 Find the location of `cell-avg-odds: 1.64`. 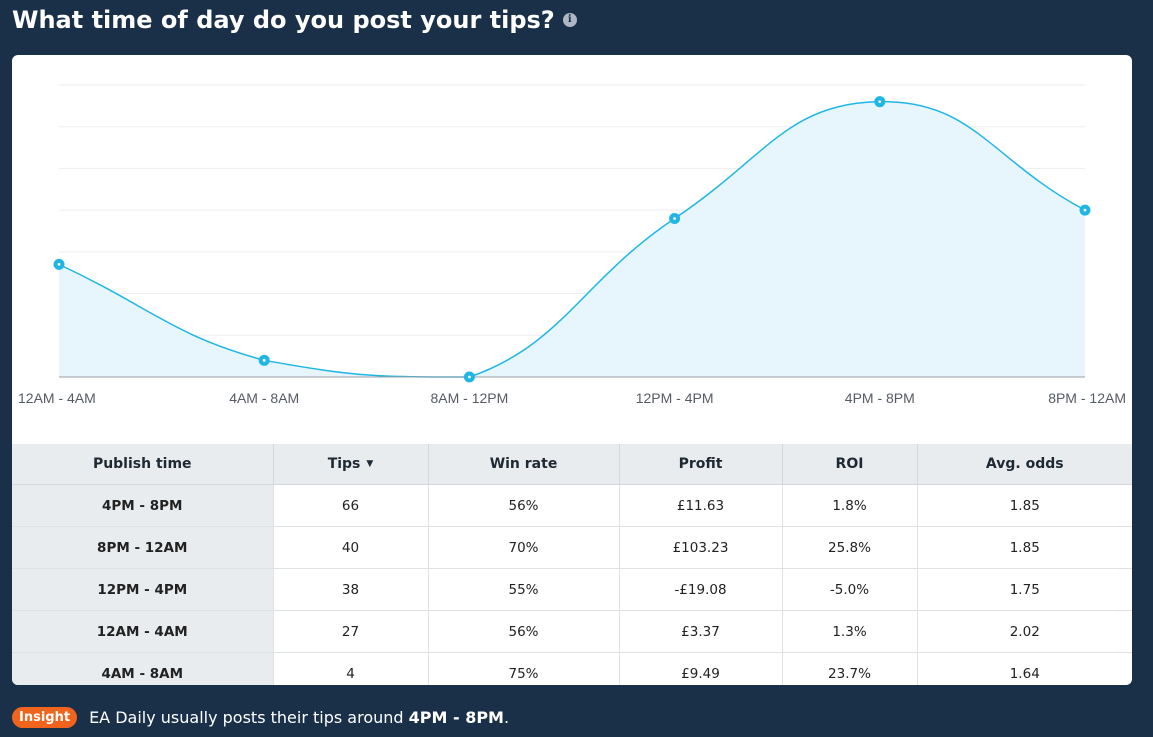

cell-avg-odds: 1.64 is located at coordinates (1024, 668).